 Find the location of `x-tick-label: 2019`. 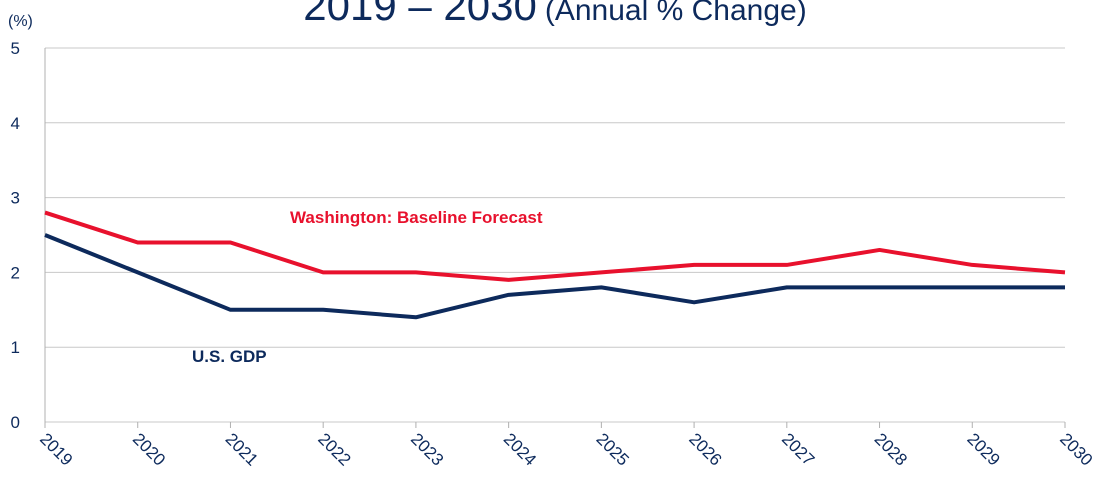

x-tick-label: 2019 is located at coordinates (56, 449).